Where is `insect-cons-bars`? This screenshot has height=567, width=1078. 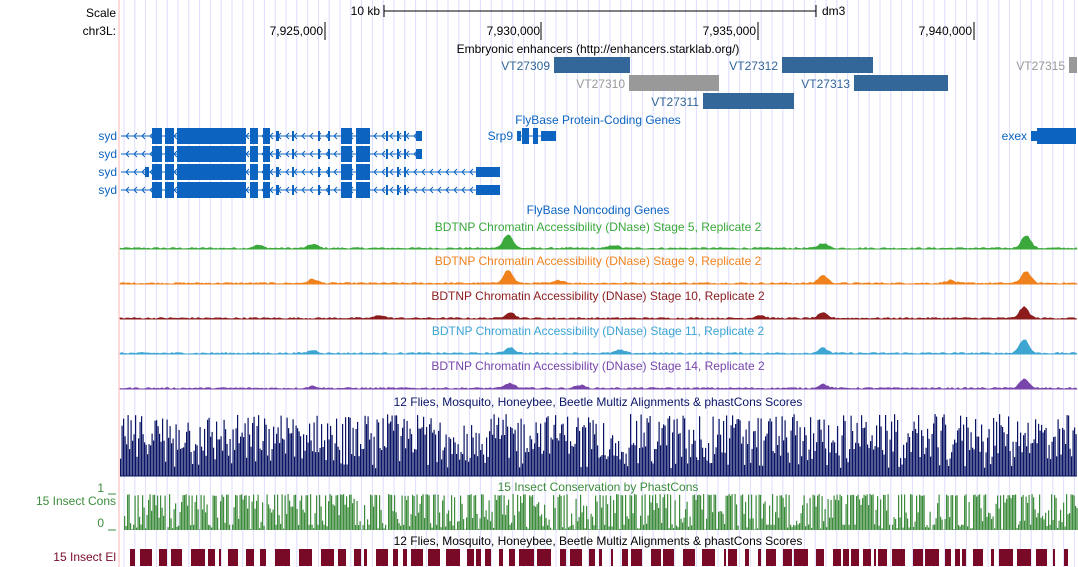
insect-cons-bars is located at coordinates (601, 512).